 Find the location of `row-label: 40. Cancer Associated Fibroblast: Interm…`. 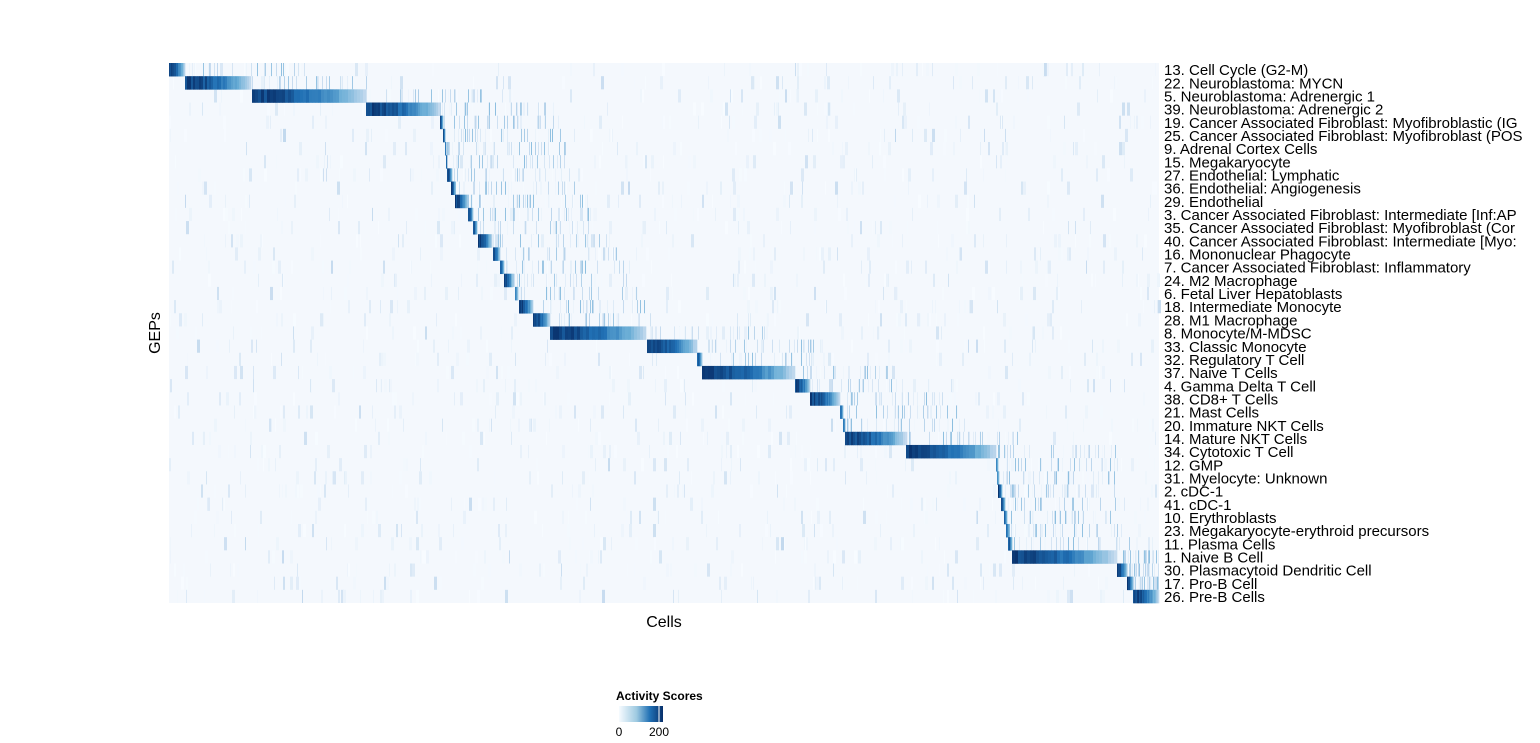

row-label: 40. Cancer Associated Fibroblast: Interm… is located at coordinates (1340, 241).